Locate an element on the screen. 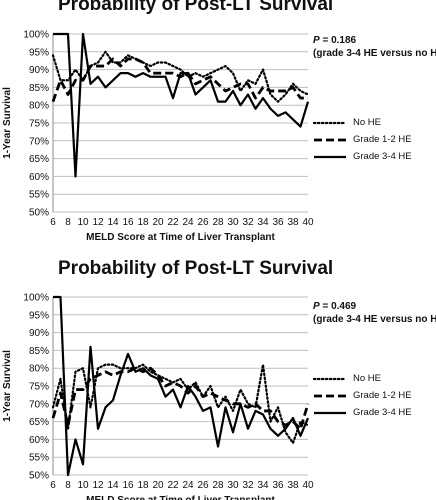 This screenshot has width=436, height=500. x-tick-label: 38 is located at coordinates (293, 222).